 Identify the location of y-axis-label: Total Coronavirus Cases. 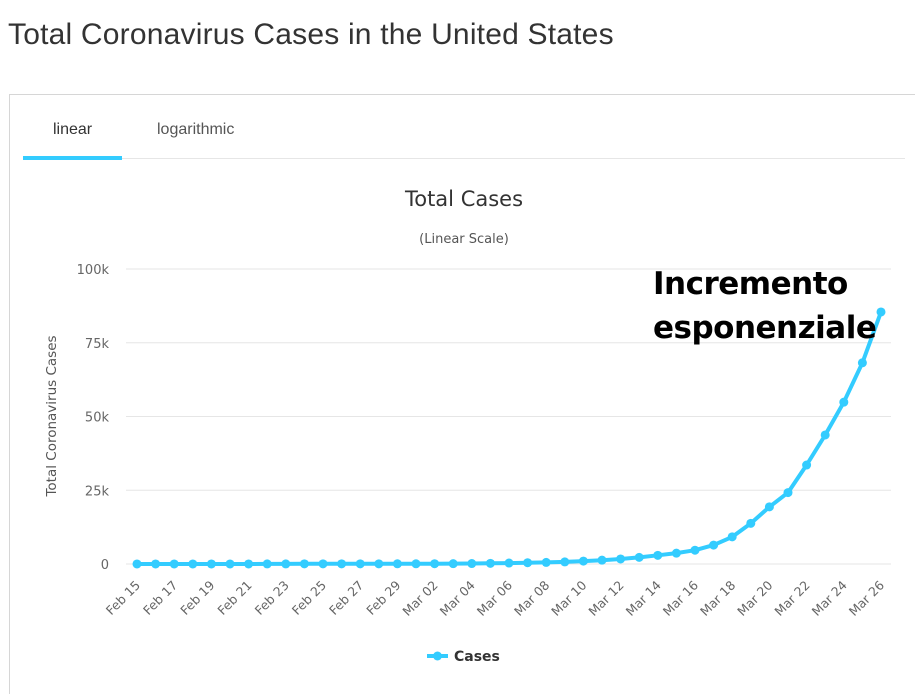
(52, 416).